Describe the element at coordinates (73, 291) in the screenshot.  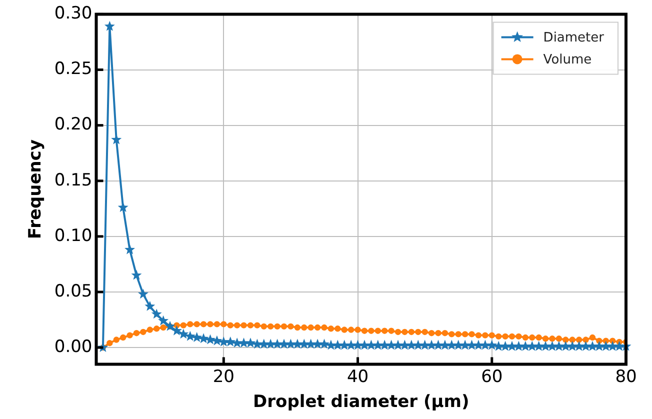
I see `y-tick-label: 0.05` at that location.